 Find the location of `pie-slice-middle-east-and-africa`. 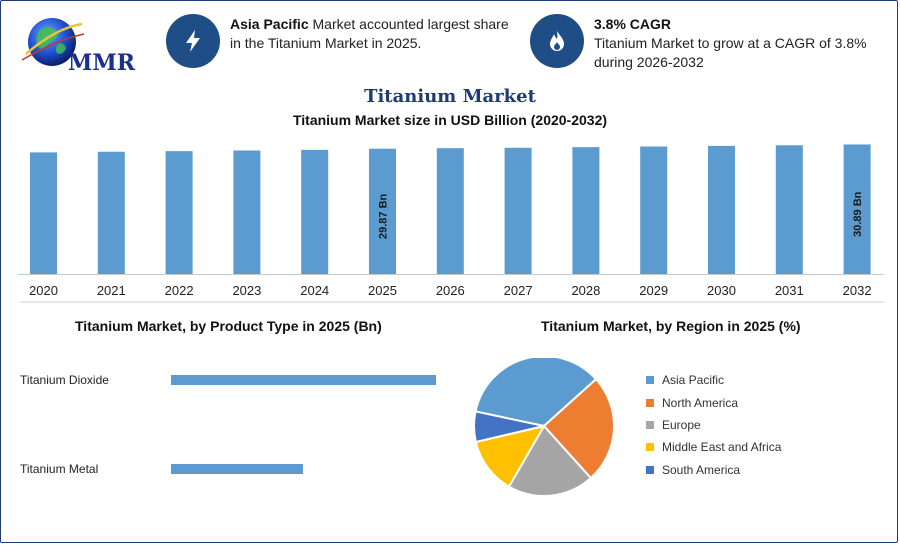

pie-slice-middle-east-and-africa is located at coordinates (510, 456).